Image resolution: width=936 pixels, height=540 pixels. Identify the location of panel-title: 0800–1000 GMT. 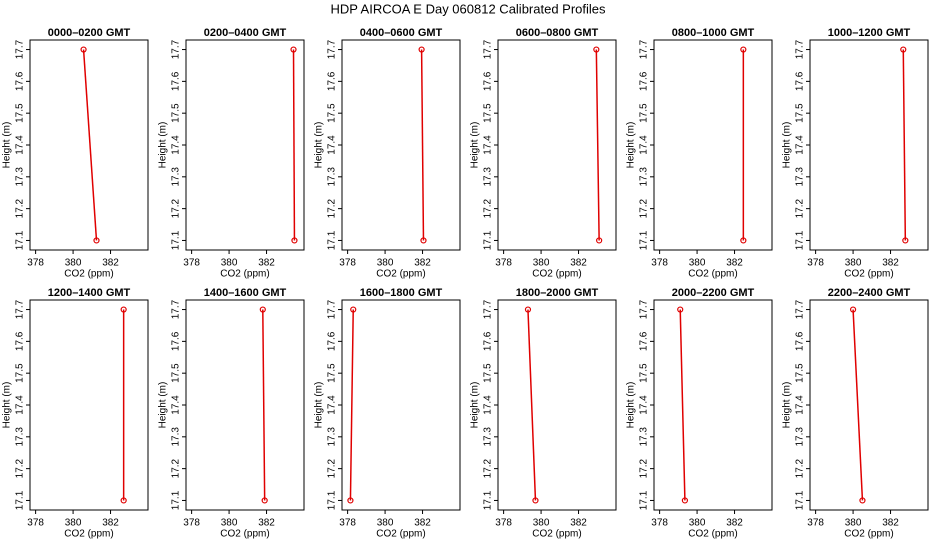
(713, 33).